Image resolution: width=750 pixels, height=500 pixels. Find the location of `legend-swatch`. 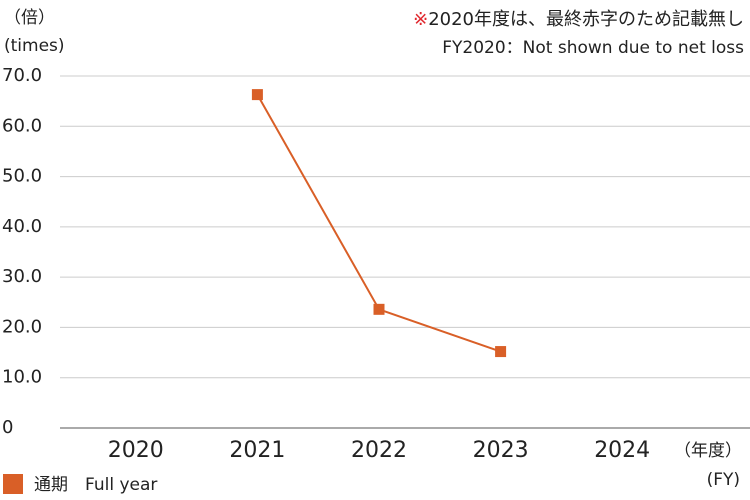

legend-swatch is located at coordinates (13, 484).